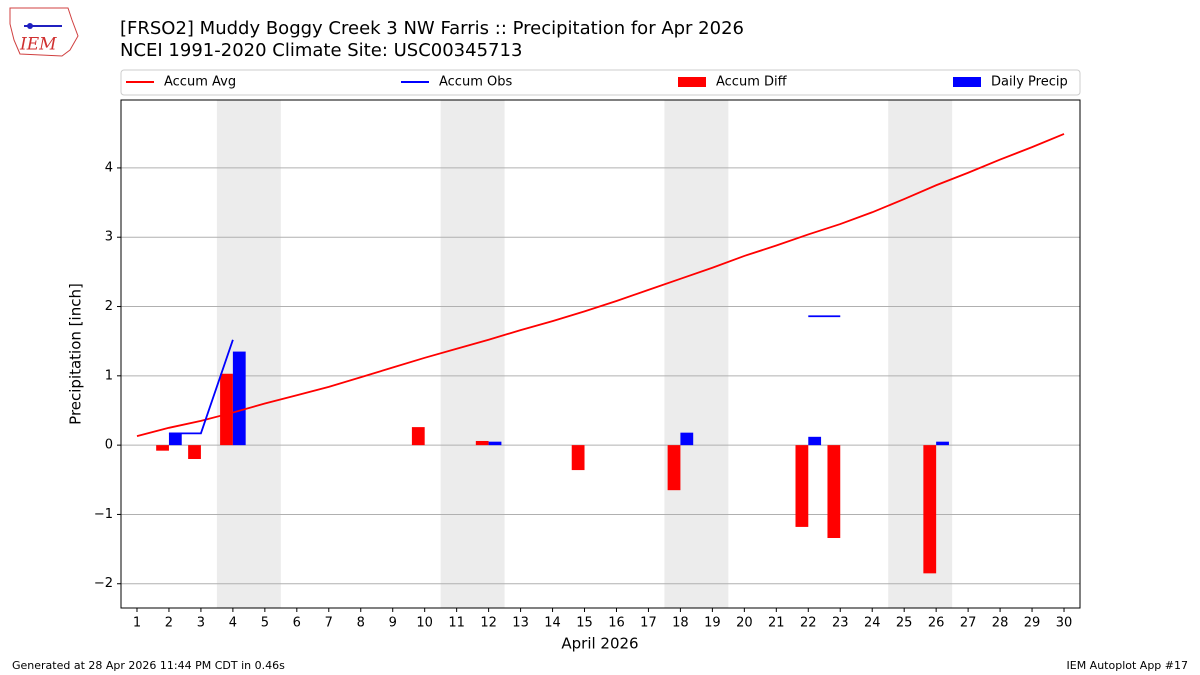 The height and width of the screenshot is (675, 1200). I want to click on x-tick-label: 3, so click(201, 623).